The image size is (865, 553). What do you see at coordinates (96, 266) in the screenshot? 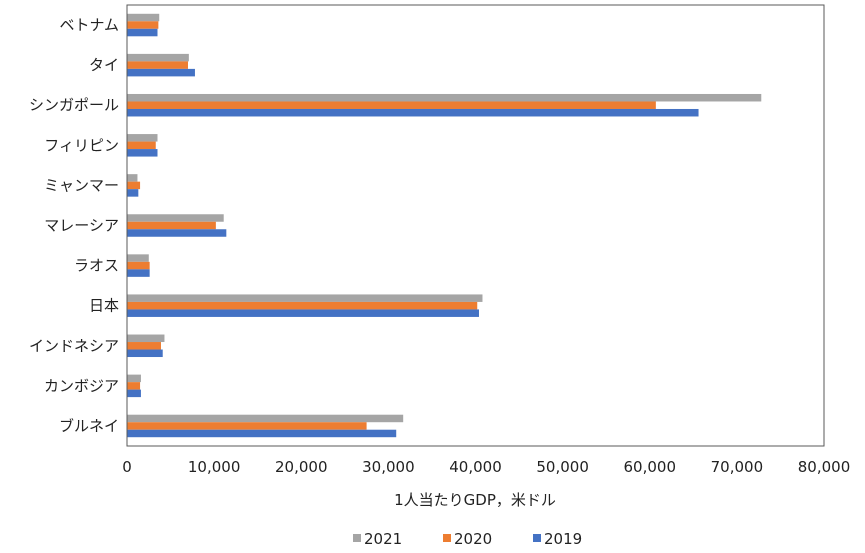
I see `category-label: ラオス` at bounding box center [96, 266].